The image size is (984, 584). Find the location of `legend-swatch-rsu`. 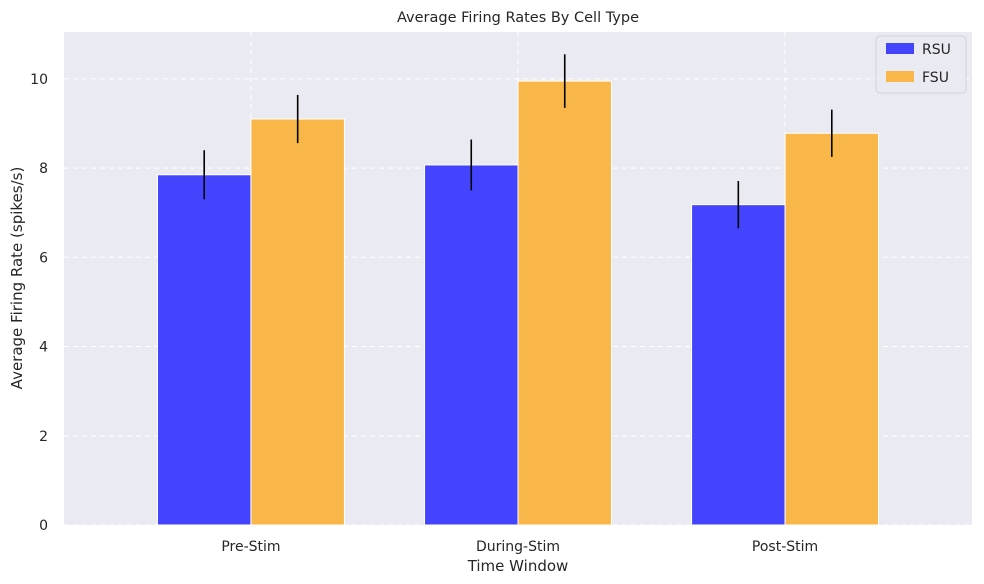

legend-swatch-rsu is located at coordinates (900, 48).